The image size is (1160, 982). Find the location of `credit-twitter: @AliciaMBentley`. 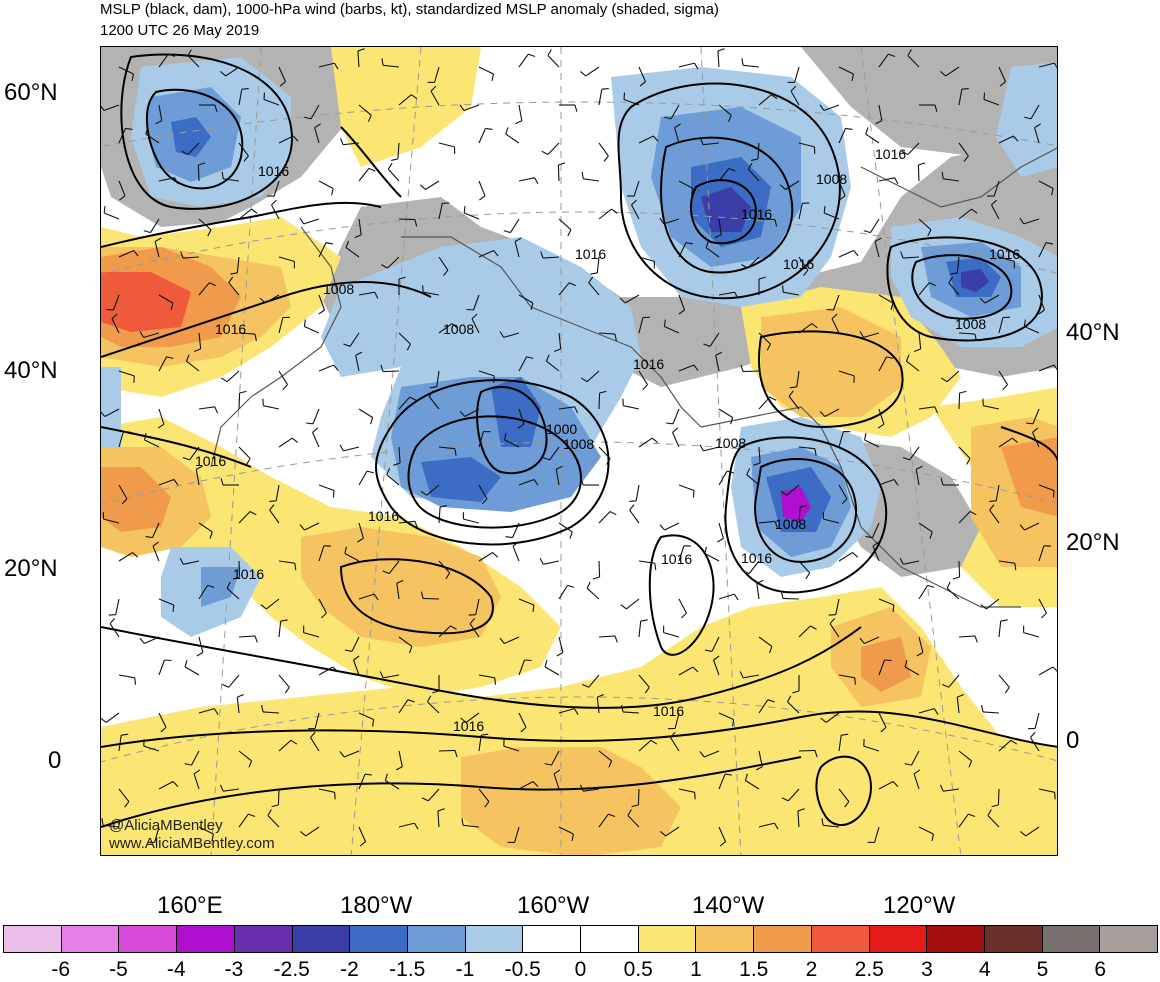

credit-twitter: @AliciaMBentley is located at coordinates (166, 825).